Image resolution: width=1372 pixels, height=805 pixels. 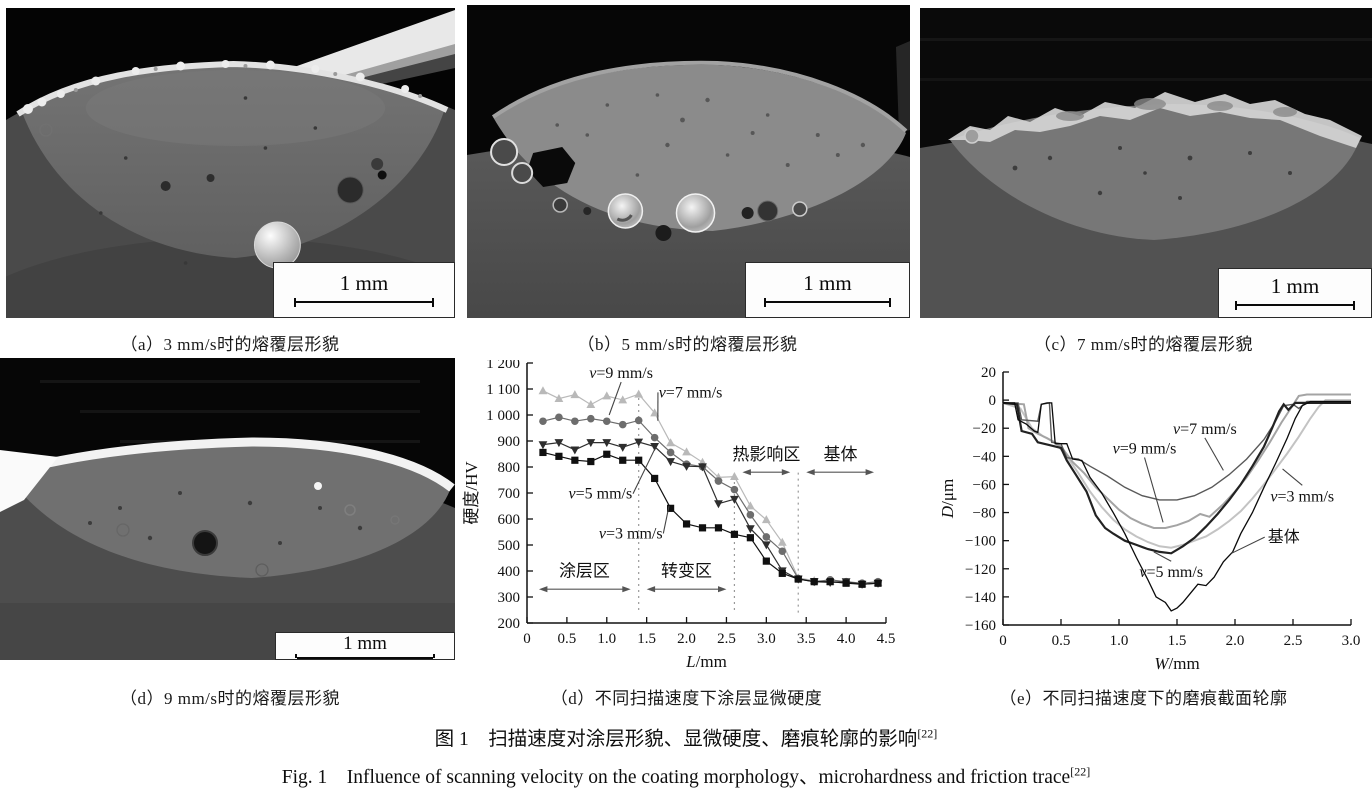 I want to click on scale-bar-d: 1 mm, so click(x=365, y=646).